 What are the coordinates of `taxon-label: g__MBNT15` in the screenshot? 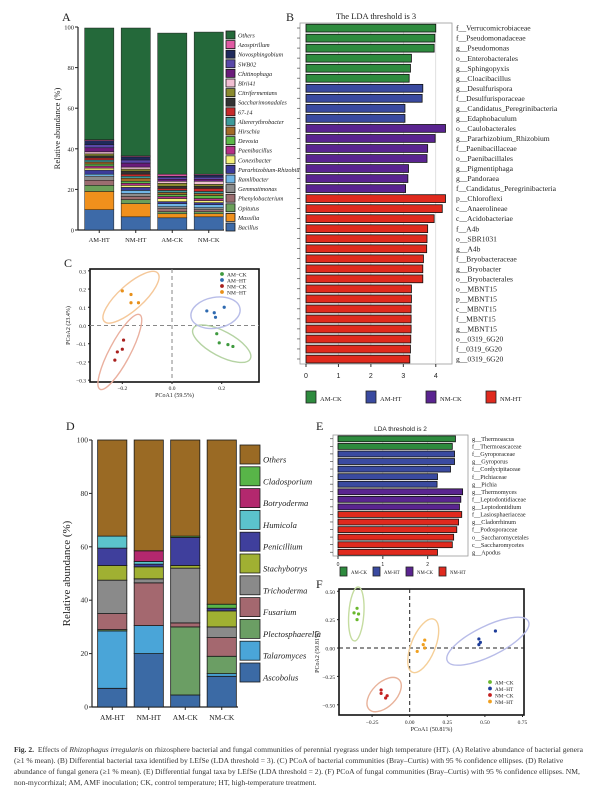 It's located at (476, 329).